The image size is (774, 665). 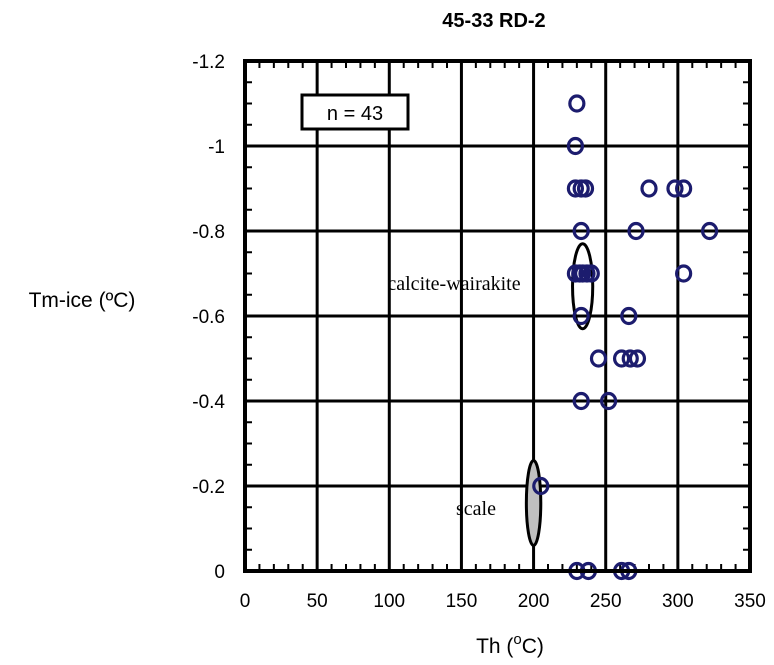 I want to click on x-tick-label: 250, so click(x=606, y=601).